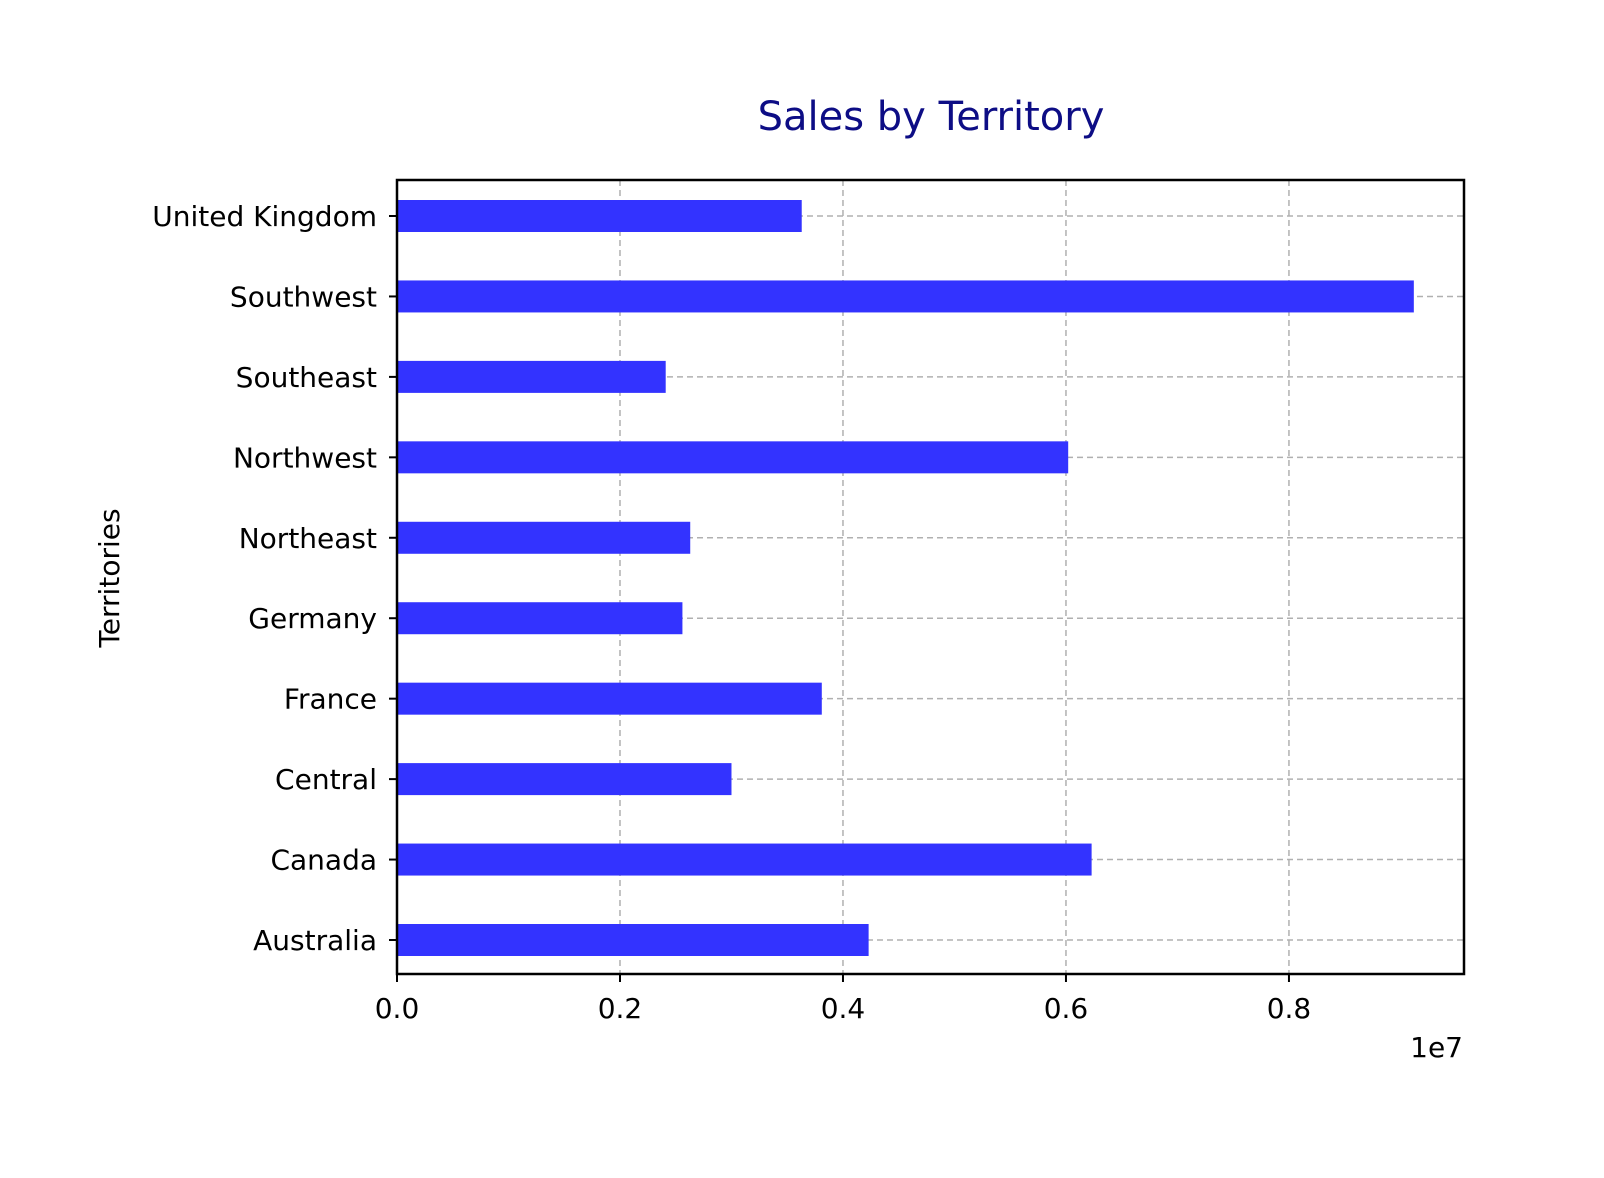 This screenshot has height=1178, width=1604. I want to click on y-tick-label: France, so click(330, 699).